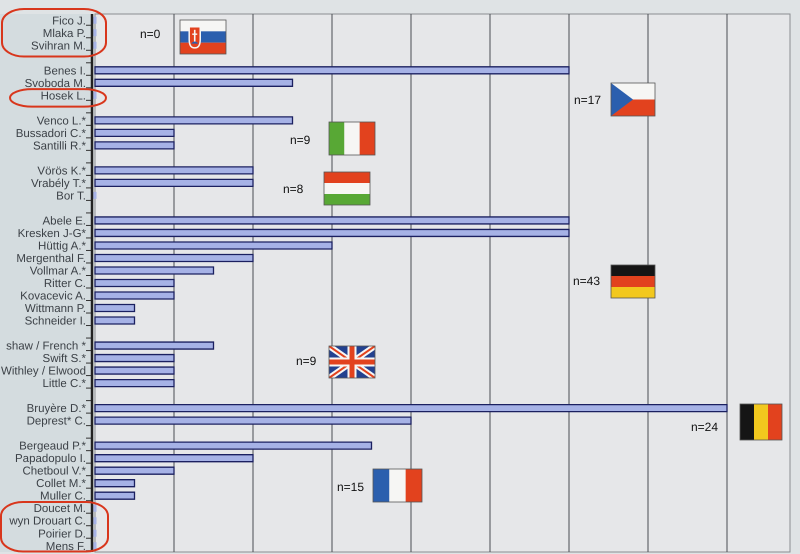 Image resolution: width=800 pixels, height=554 pixels. Describe the element at coordinates (65, 284) in the screenshot. I see `y-tick-label: Ritter C.` at that location.